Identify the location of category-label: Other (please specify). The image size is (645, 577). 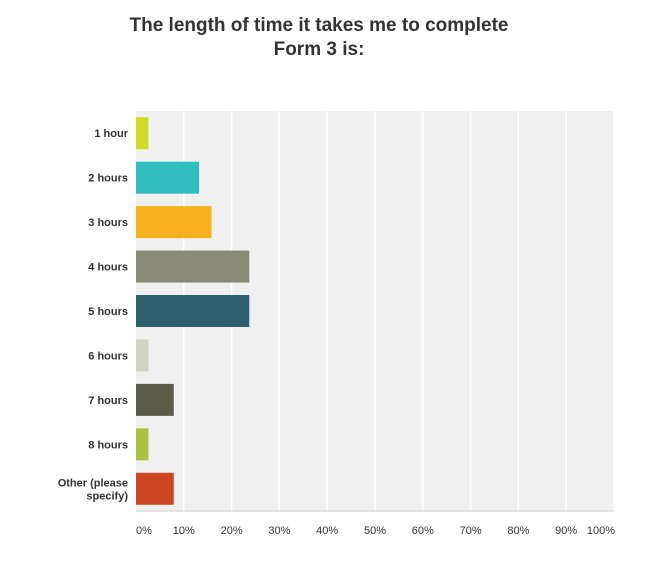
(93, 489).